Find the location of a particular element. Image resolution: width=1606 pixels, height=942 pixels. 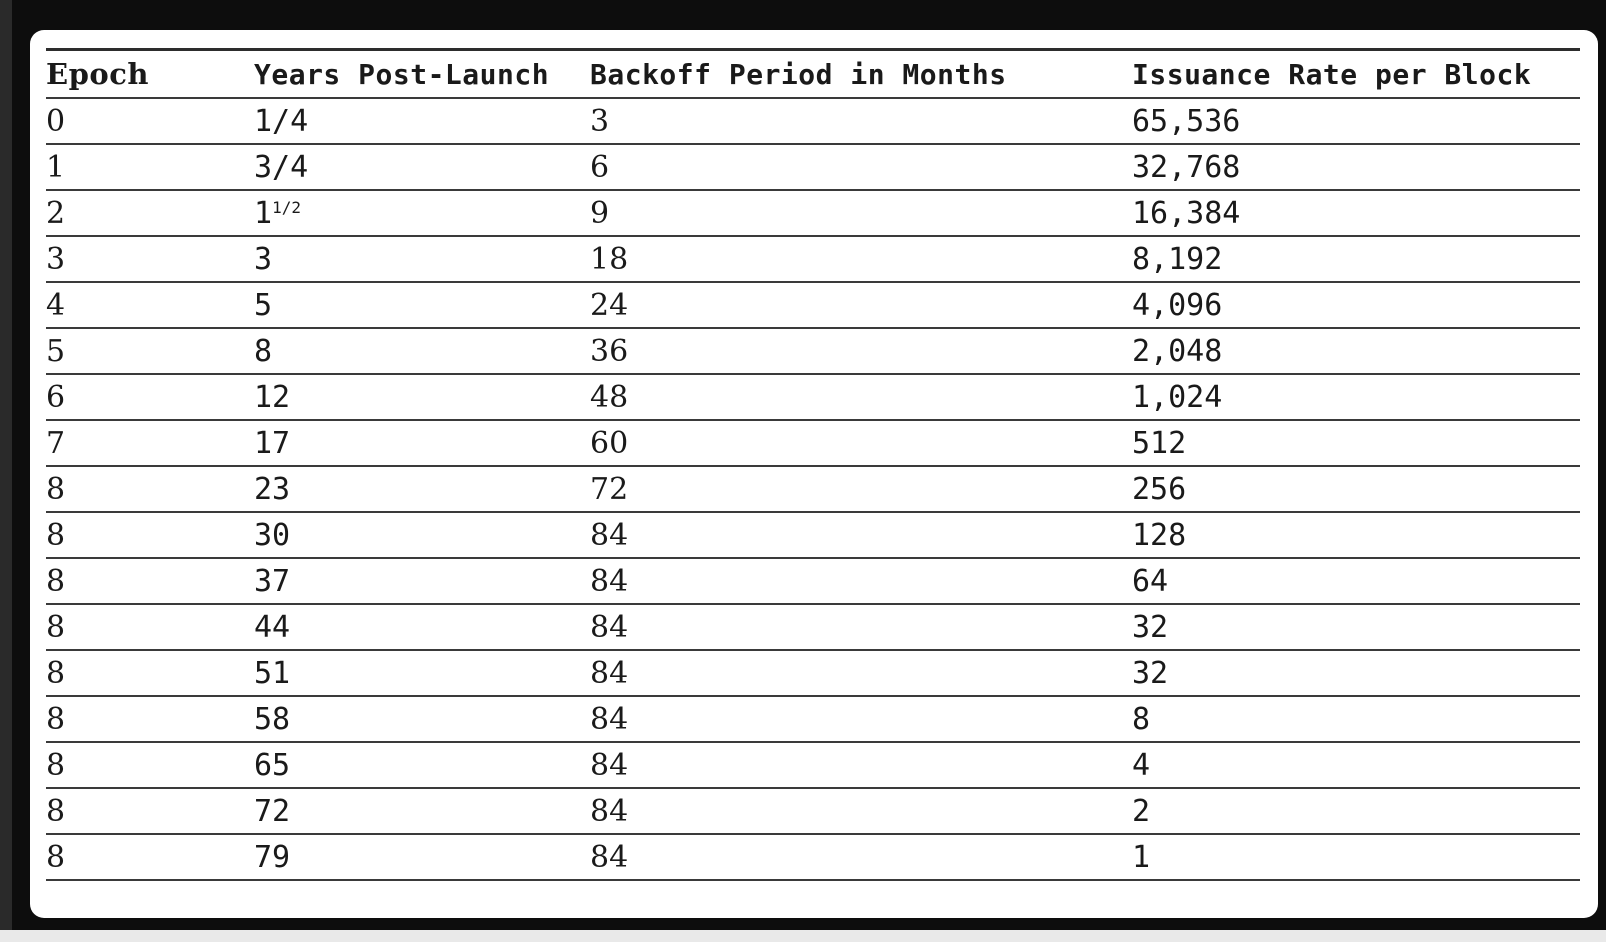

table-row: 8 44 84 32 is located at coordinates (813, 628).